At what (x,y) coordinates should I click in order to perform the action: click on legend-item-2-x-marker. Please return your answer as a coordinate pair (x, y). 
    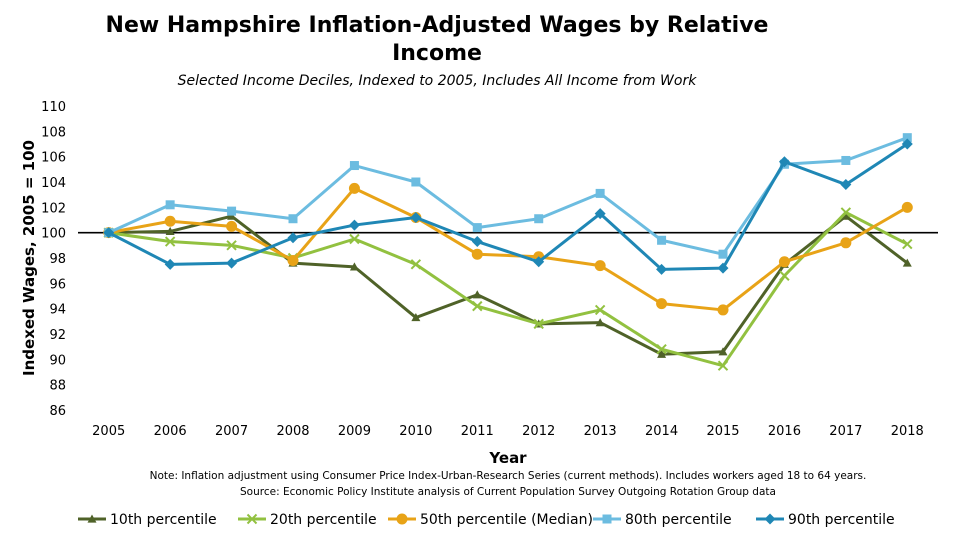
    Looking at the image, I should click on (252, 519).